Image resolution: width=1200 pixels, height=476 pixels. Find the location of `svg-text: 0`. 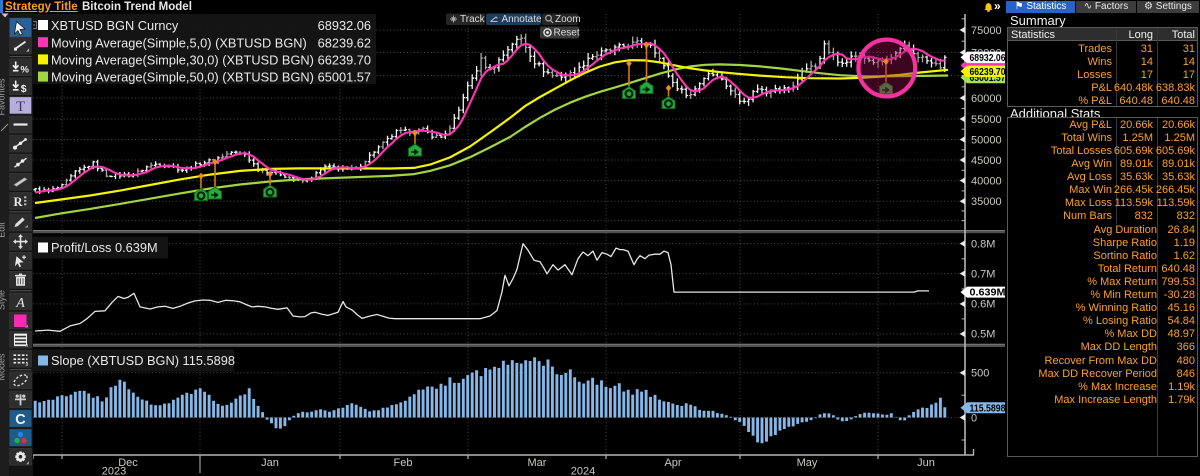

svg-text: 0 is located at coordinates (974, 418).